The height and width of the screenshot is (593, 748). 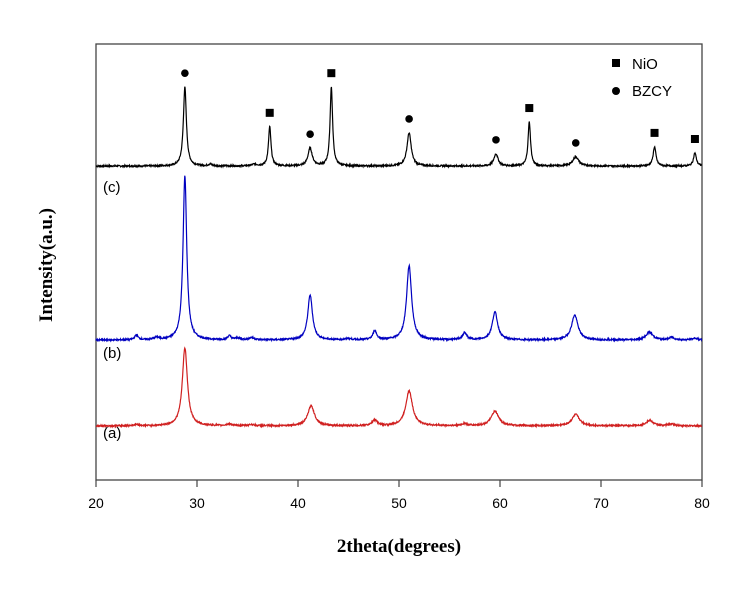 I want to click on legend-label-bzcy: BZCY, so click(x=652, y=91).